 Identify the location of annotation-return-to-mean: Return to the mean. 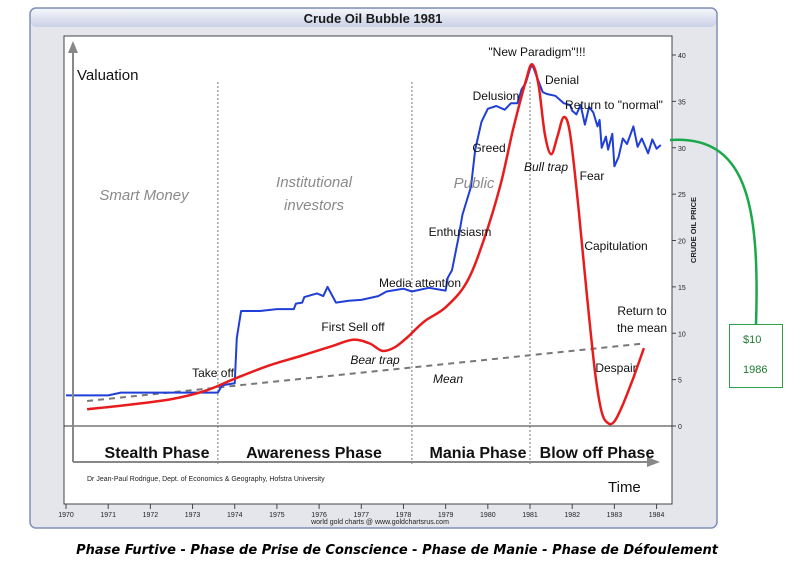
(642, 319).